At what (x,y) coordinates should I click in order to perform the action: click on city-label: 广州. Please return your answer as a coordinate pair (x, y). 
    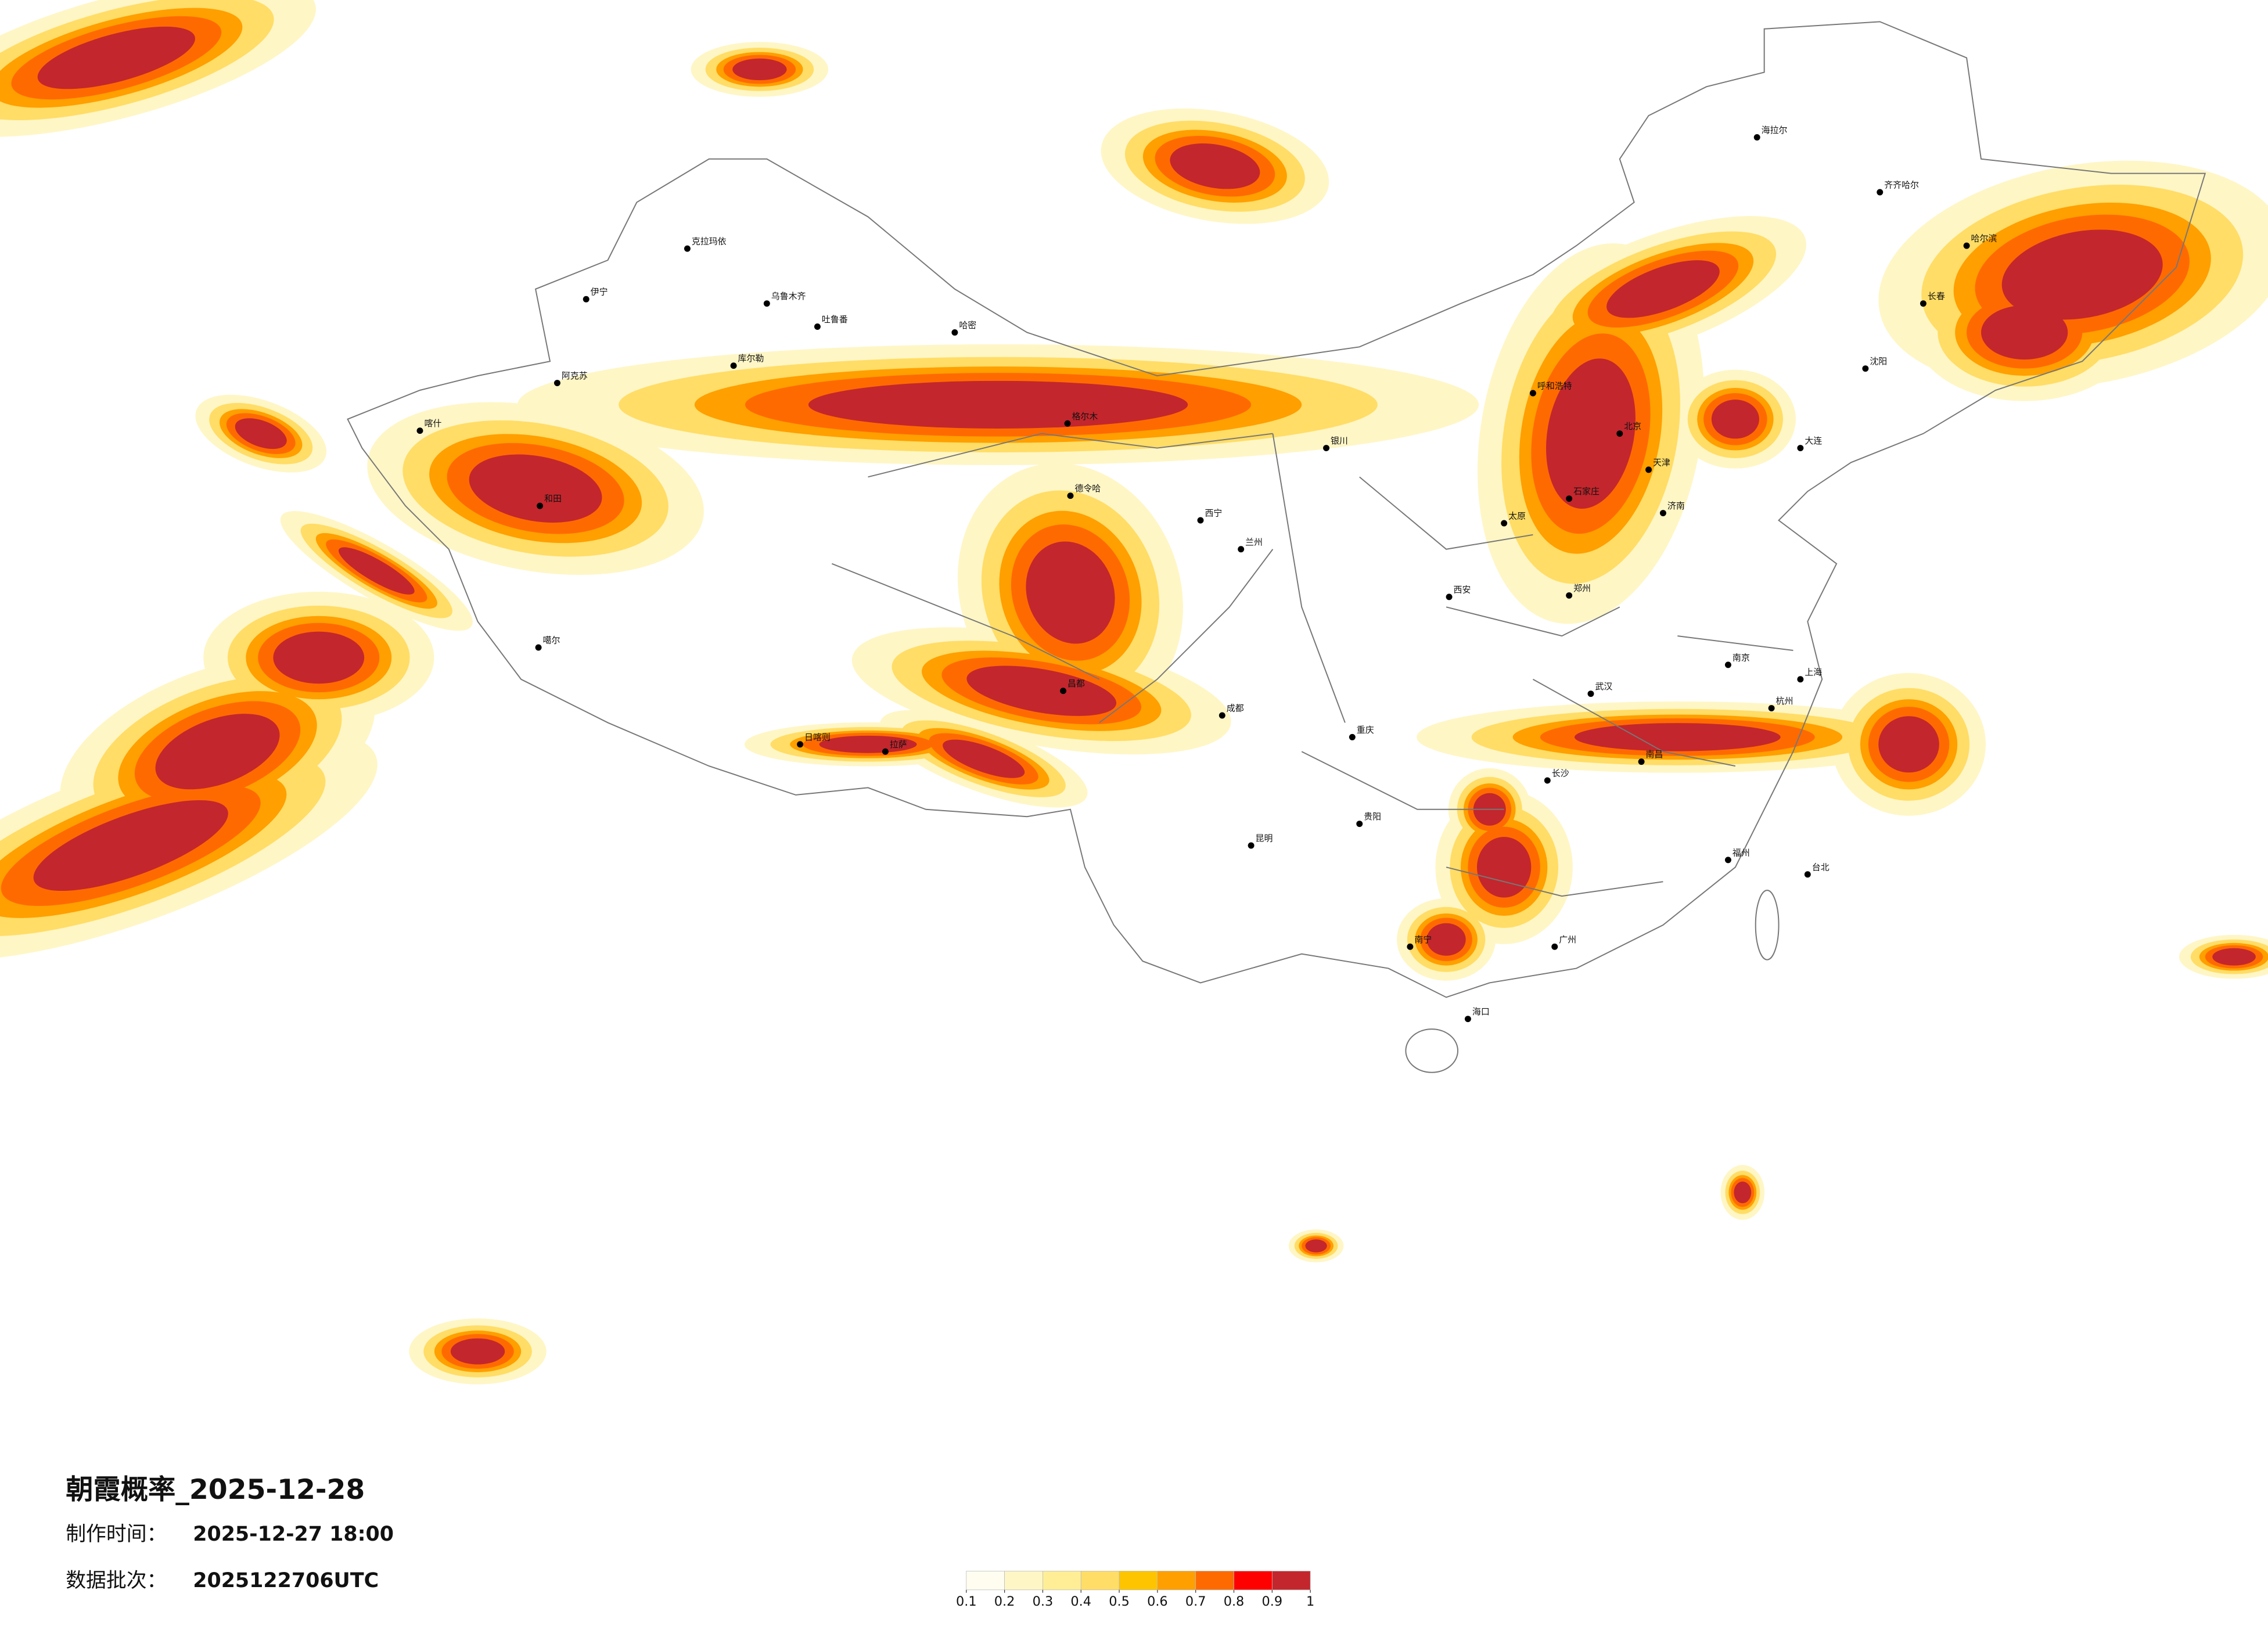
    Looking at the image, I should click on (1567, 939).